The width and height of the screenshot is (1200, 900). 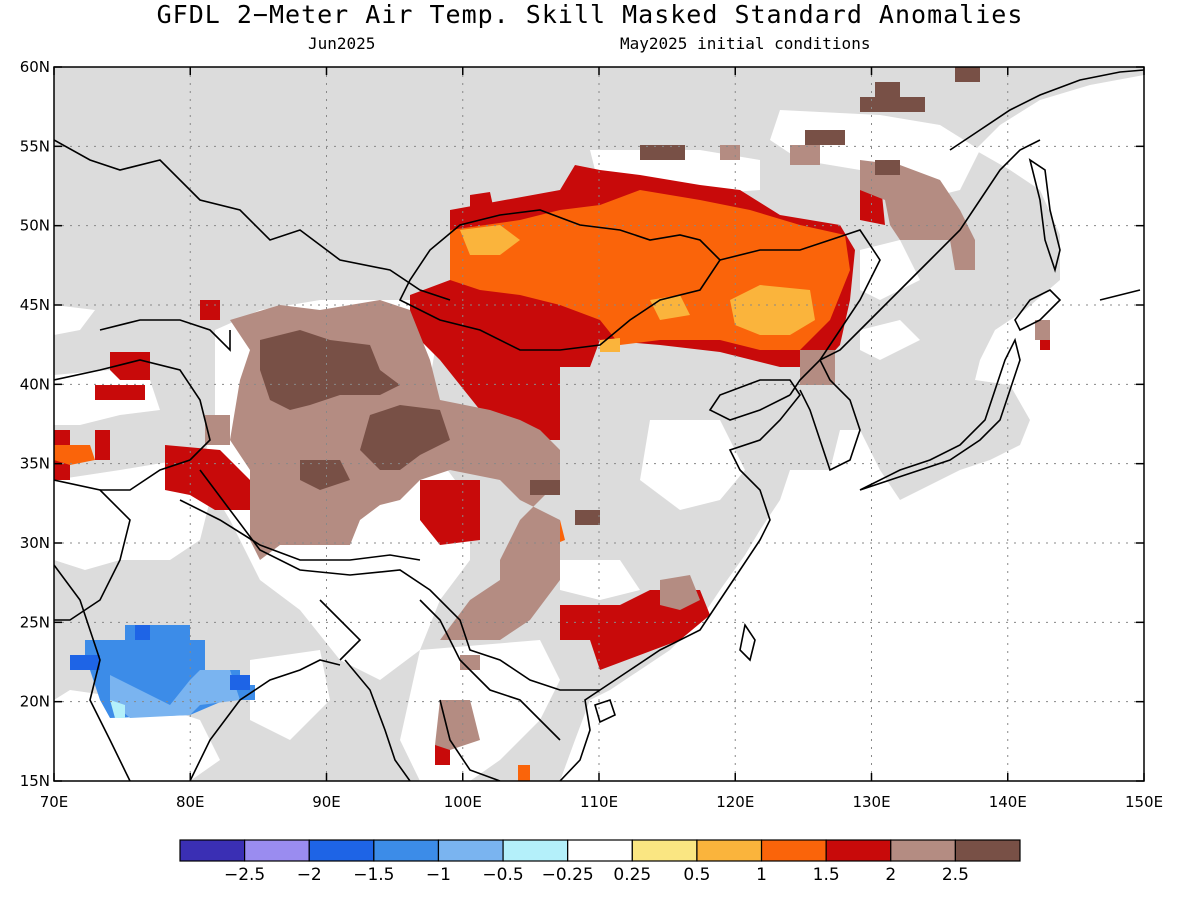 I want to click on pakistan-border, so click(x=92, y=550).